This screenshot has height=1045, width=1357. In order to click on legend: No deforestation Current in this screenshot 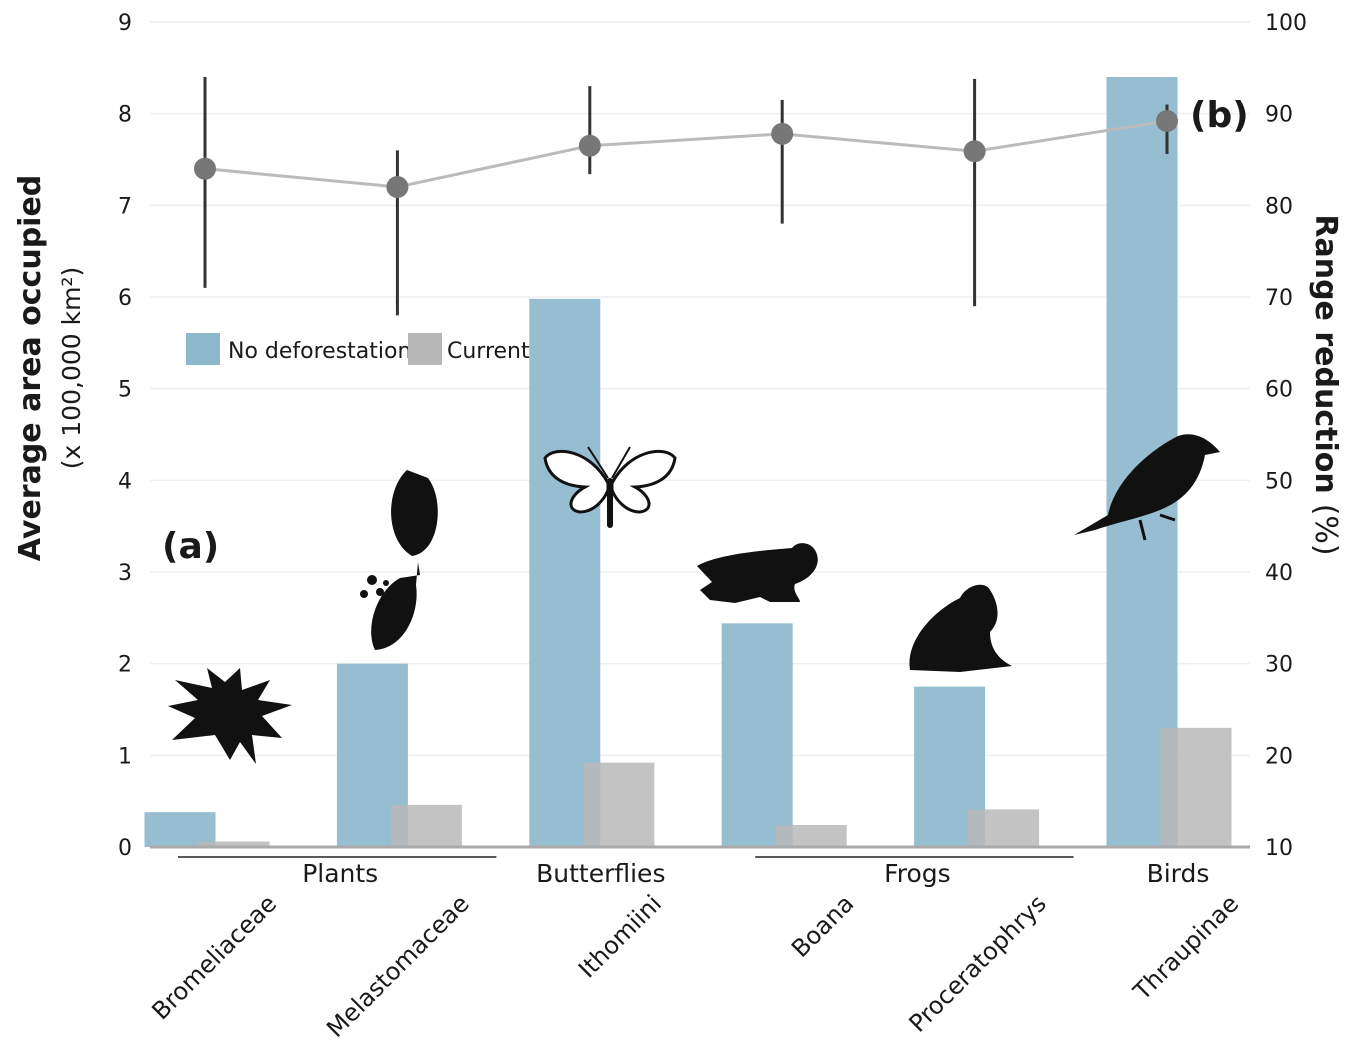, I will do `click(358, 349)`.